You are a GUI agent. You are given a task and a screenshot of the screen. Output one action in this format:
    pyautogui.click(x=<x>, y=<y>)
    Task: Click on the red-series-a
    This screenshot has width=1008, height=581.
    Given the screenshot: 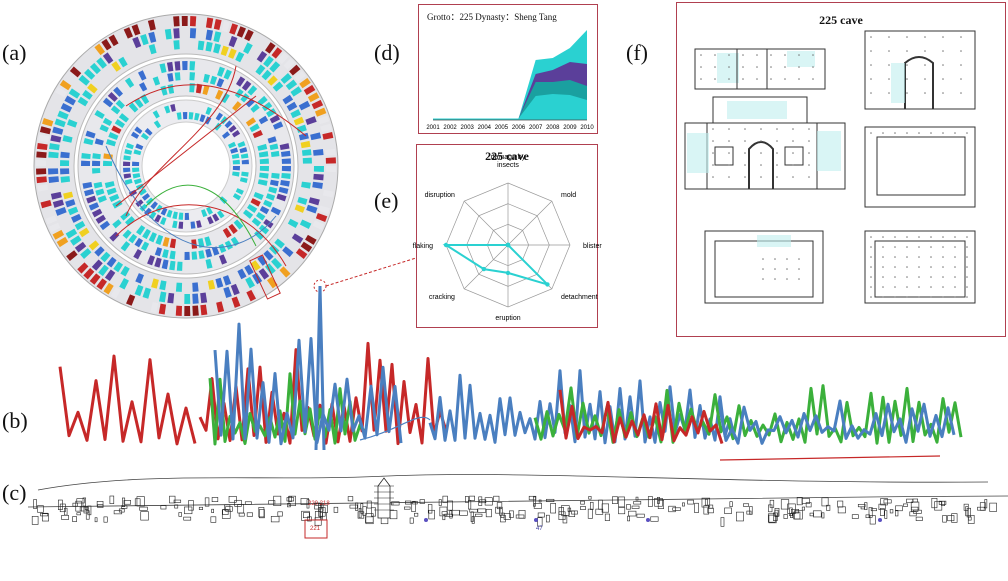 What is the action you would take?
    pyautogui.click(x=127, y=400)
    